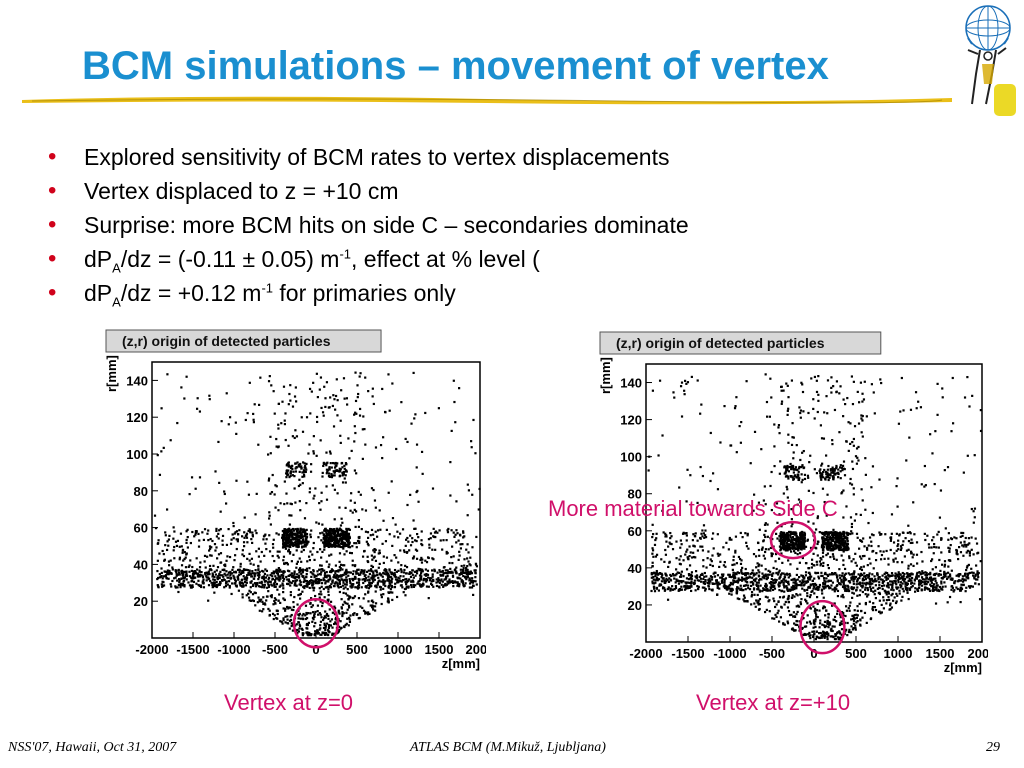 Image resolution: width=1024 pixels, height=768 pixels. What do you see at coordinates (398, 649) in the screenshot?
I see `x-tick-label: 1000` at bounding box center [398, 649].